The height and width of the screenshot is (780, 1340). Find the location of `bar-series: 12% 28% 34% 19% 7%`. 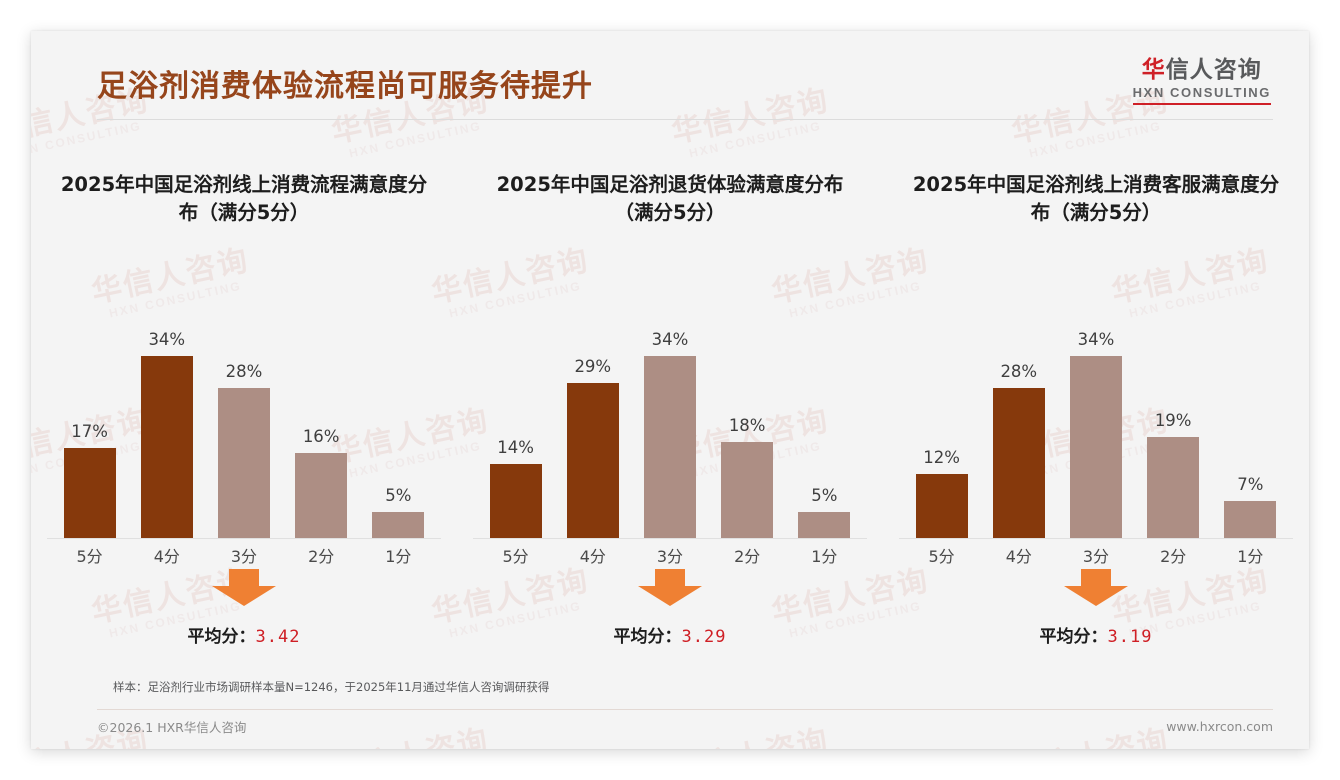

bar-series: 12% 28% 34% 19% 7% is located at coordinates (1096, 414).